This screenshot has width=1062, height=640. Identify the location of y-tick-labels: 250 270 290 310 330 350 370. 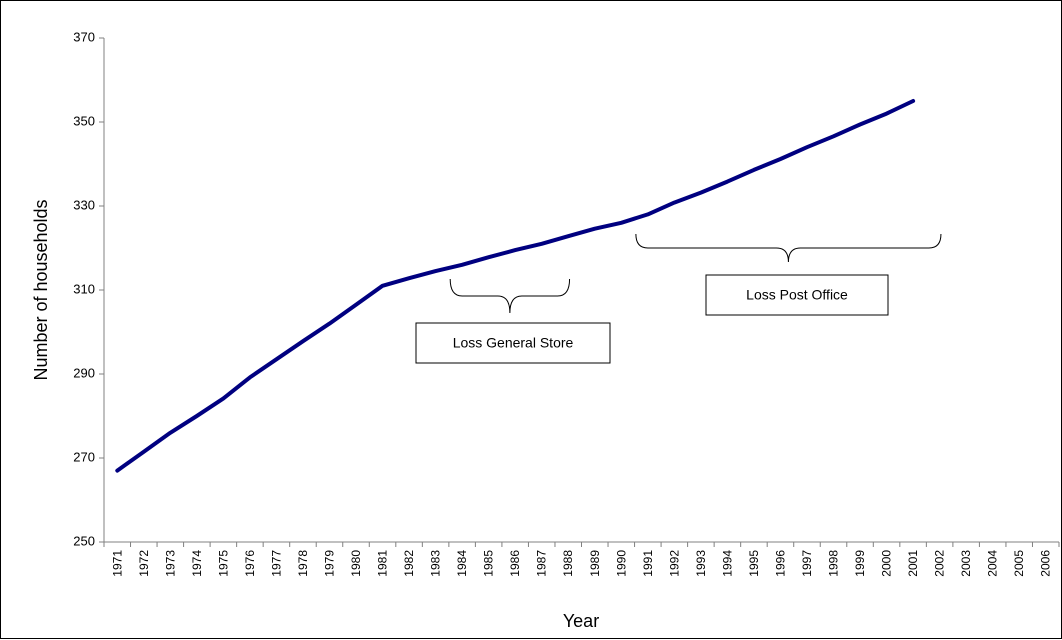
(88, 288).